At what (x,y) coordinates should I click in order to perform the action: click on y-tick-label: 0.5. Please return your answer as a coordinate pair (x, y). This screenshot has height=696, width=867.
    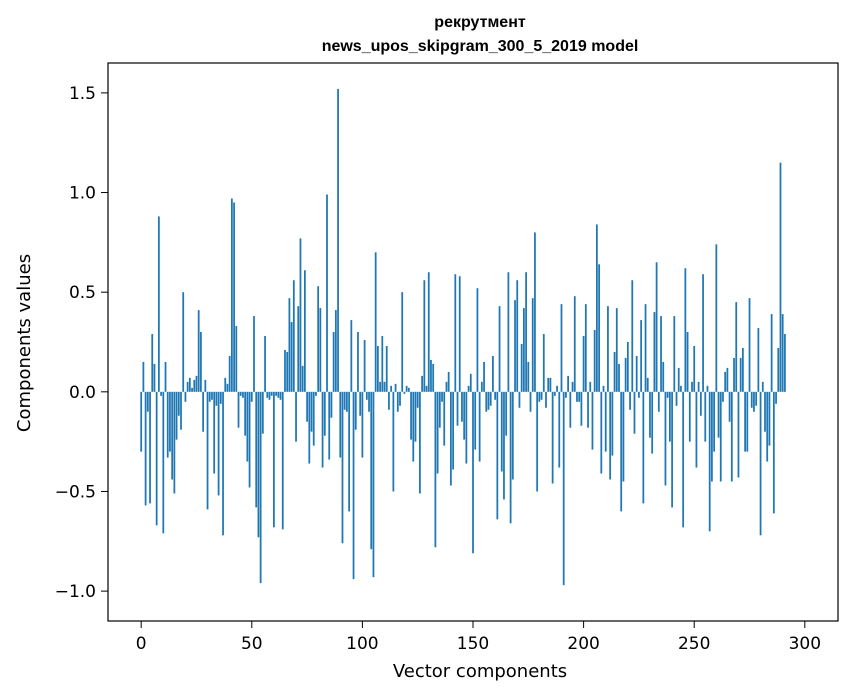
    Looking at the image, I should click on (82, 293).